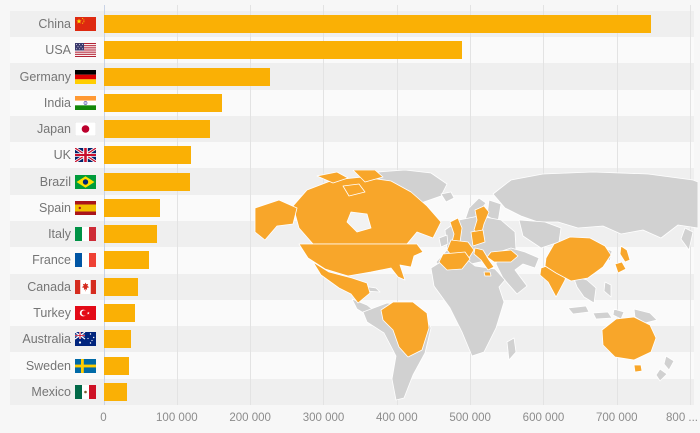 The width and height of the screenshot is (700, 433). What do you see at coordinates (45, 76) in the screenshot?
I see `row-label-germany: Germany` at bounding box center [45, 76].